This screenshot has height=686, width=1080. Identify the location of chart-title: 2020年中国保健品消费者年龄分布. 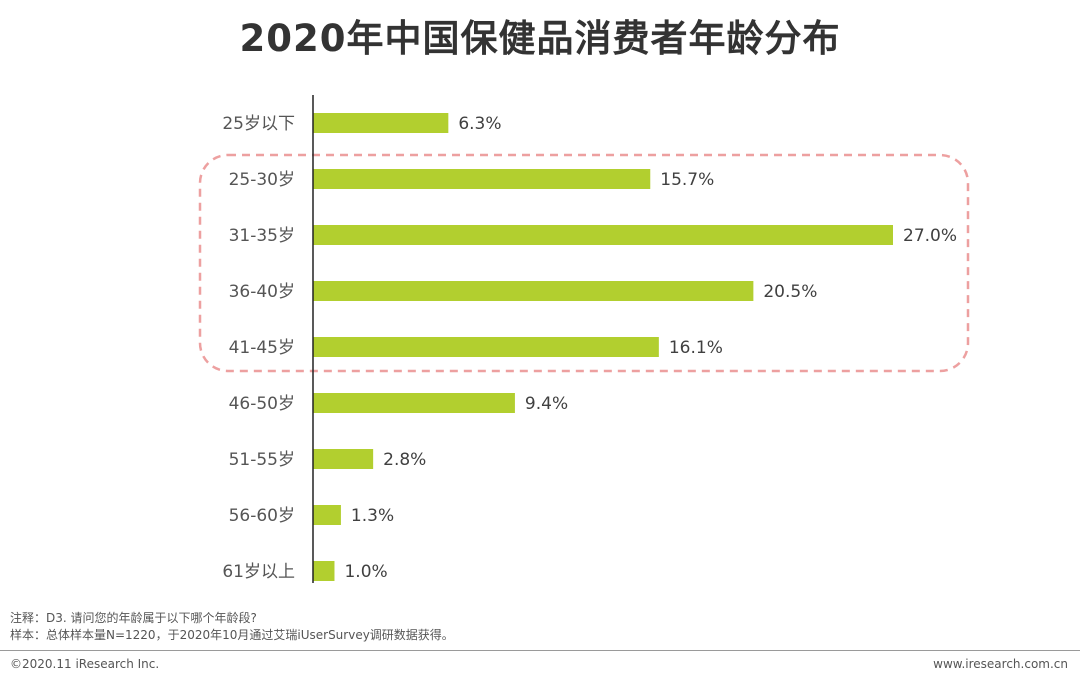
(540, 38).